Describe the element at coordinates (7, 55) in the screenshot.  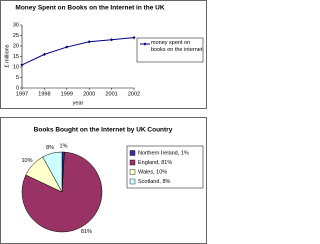
I see `y-axis-label: £ millions` at that location.